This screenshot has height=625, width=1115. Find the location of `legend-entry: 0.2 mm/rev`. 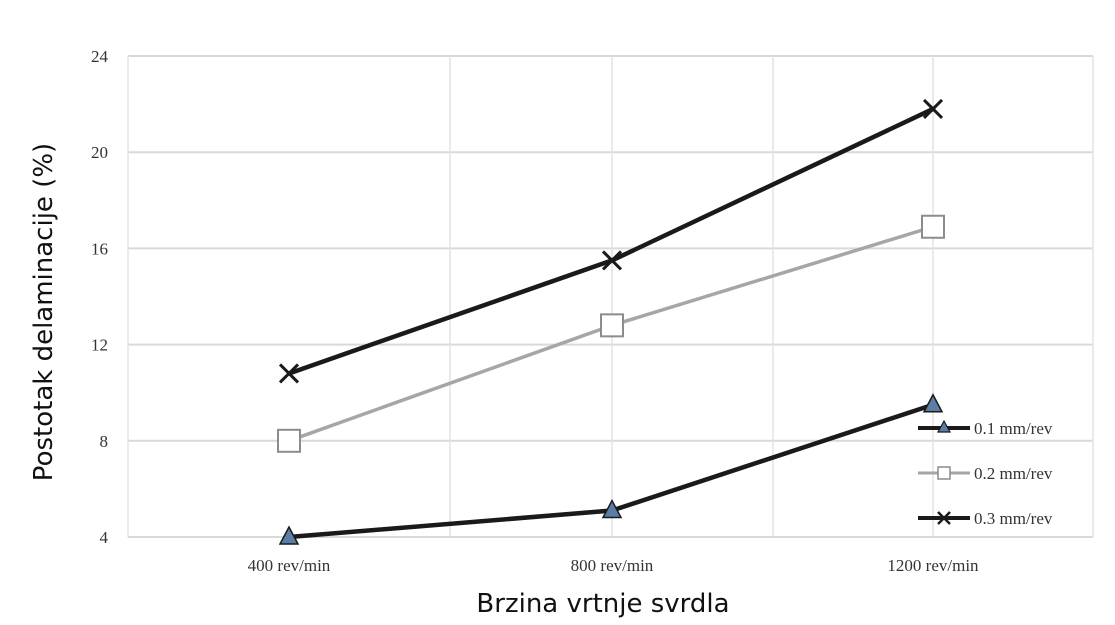

legend-entry: 0.2 mm/rev is located at coordinates (985, 473).